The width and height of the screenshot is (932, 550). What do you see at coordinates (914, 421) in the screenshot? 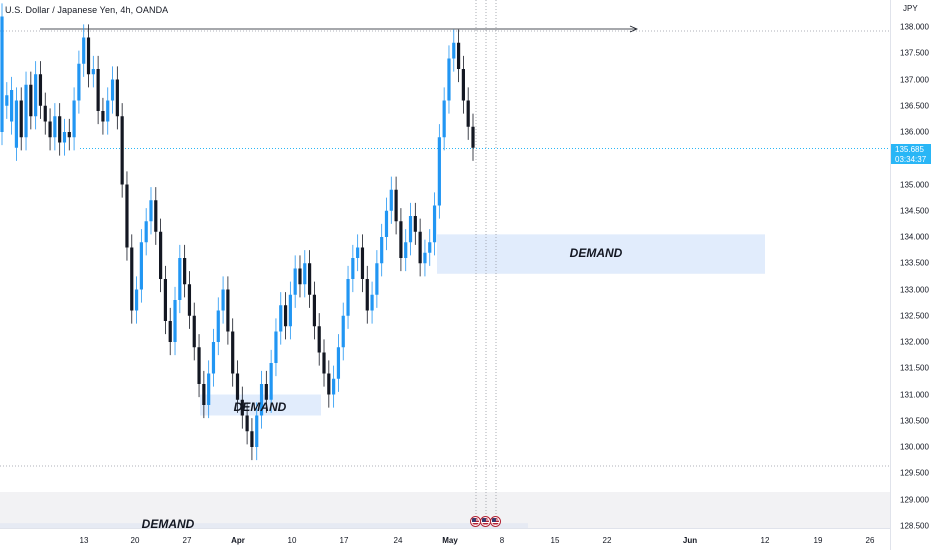
I see `price-tick: 130.500` at bounding box center [914, 421].